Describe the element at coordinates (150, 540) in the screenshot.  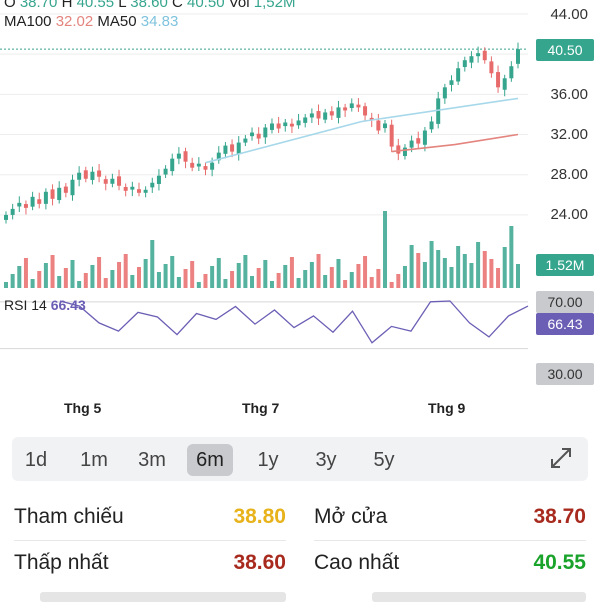
I see `divider` at that location.